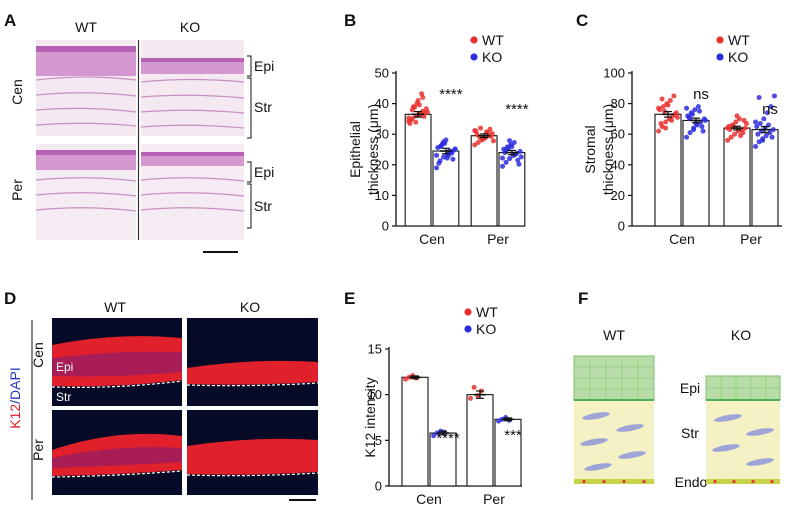  Describe the element at coordinates (190, 27) in the screenshot. I see `panel-a-col-ko: KO` at that location.